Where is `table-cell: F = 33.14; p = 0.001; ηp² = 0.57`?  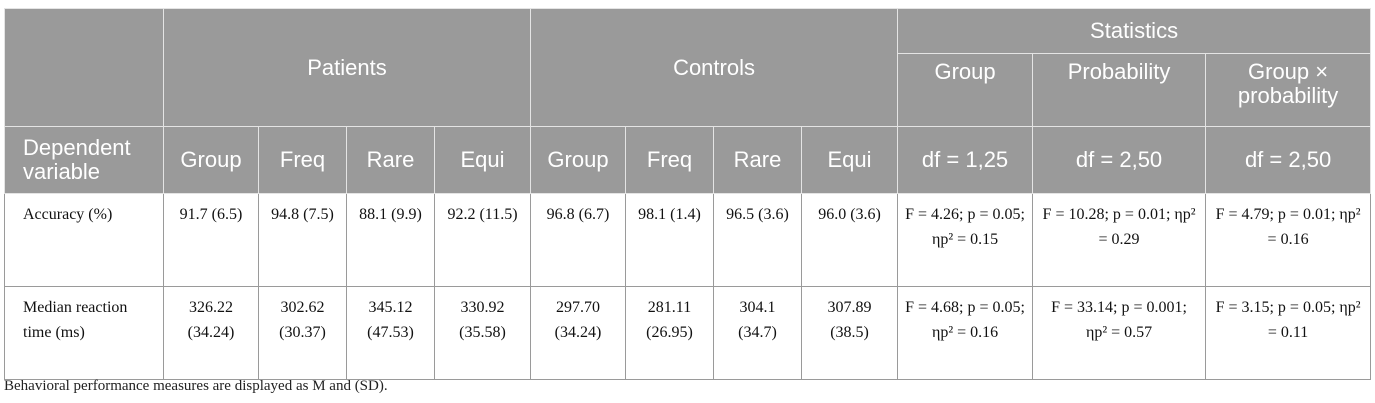
table-cell: F = 33.14; p = 0.001; ηp² = 0.57 is located at coordinates (1119, 333).